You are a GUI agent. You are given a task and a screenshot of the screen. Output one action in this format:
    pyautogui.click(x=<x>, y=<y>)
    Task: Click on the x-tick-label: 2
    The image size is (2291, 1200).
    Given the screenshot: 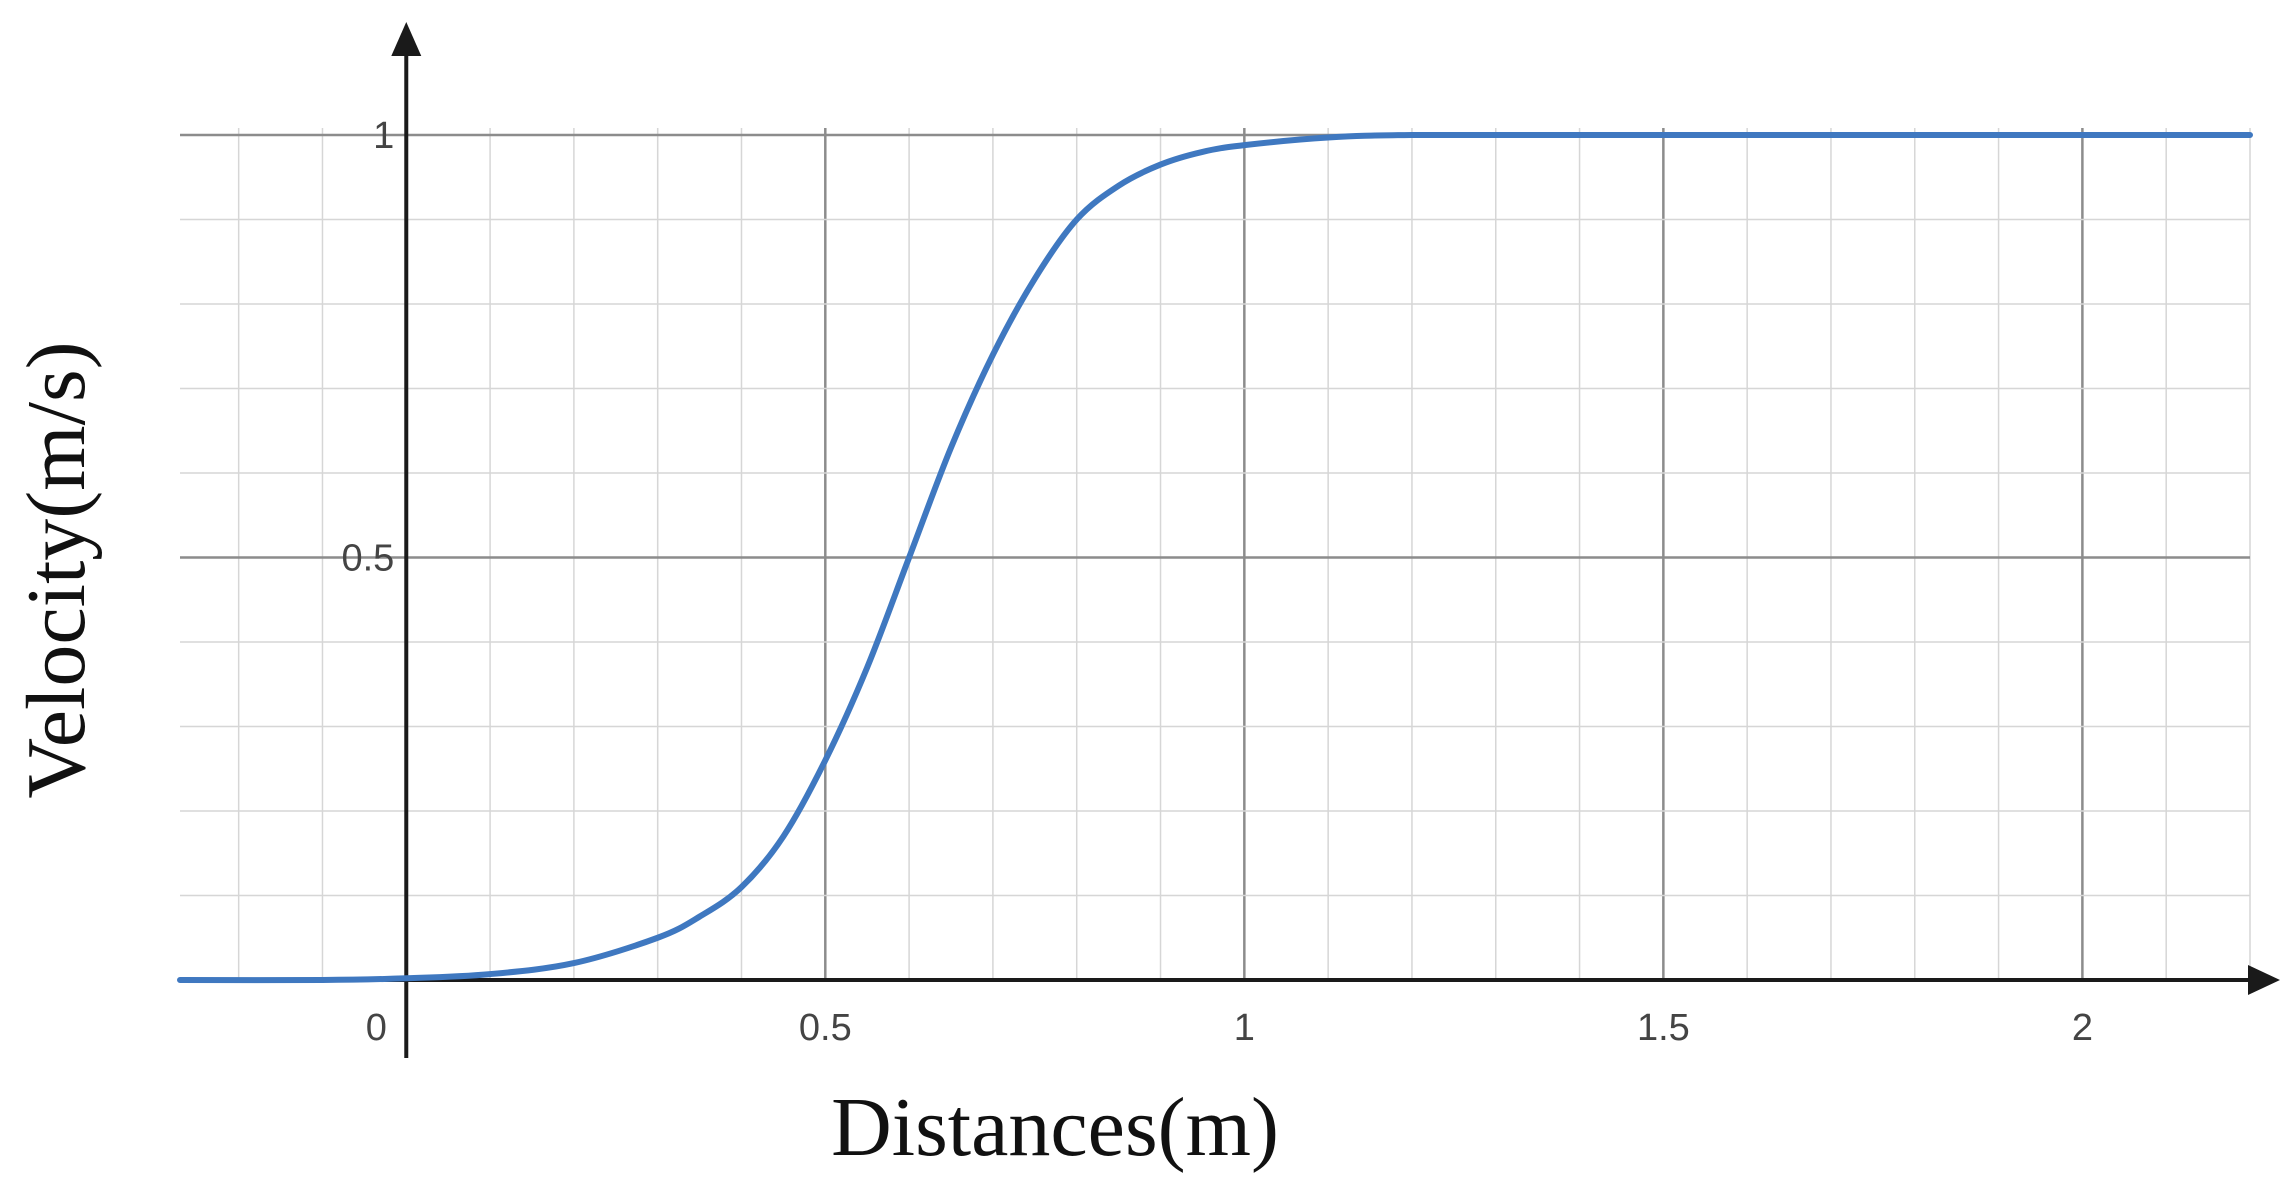 What is the action you would take?
    pyautogui.click(x=2082, y=1028)
    